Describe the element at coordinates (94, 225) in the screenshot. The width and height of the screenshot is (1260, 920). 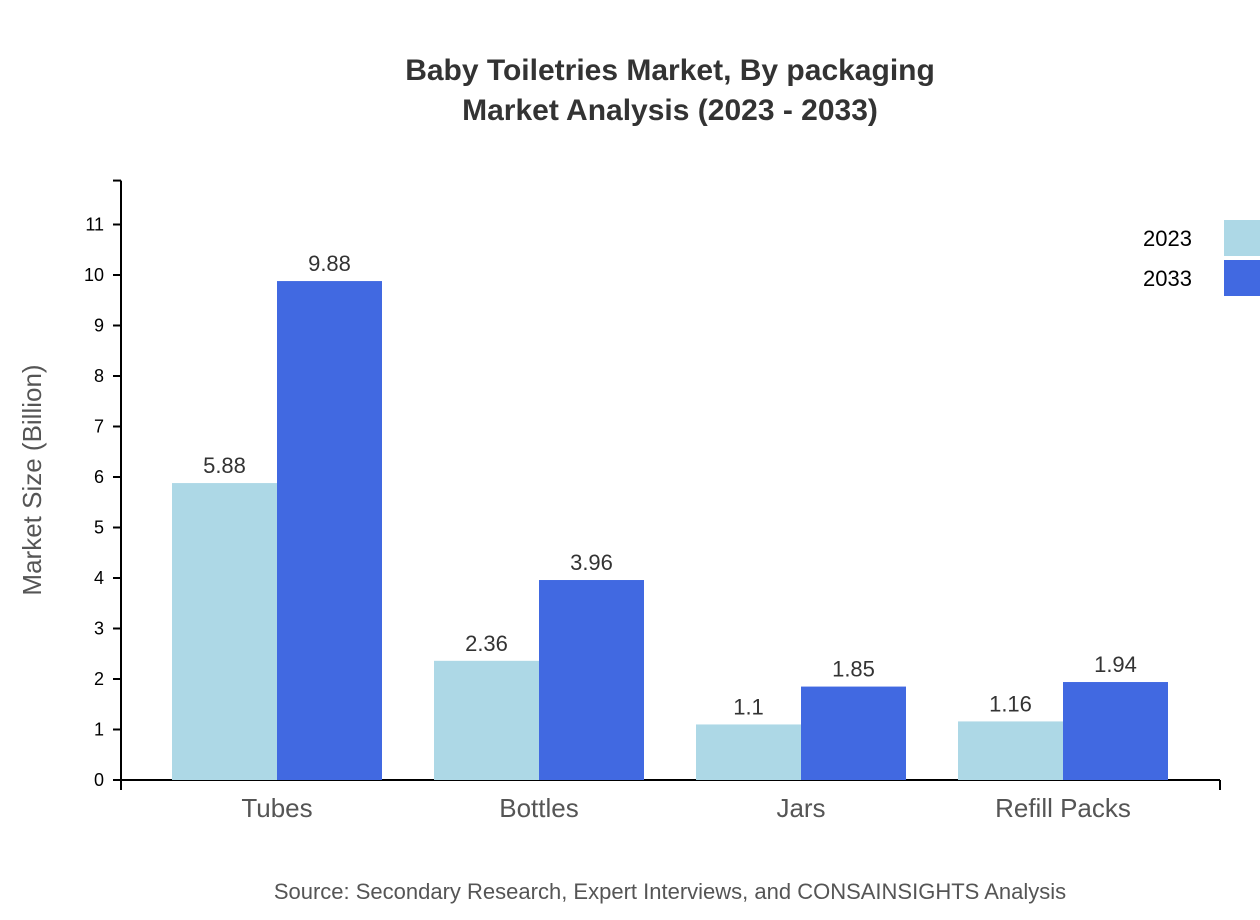
I see `y-tick-label: 11` at that location.